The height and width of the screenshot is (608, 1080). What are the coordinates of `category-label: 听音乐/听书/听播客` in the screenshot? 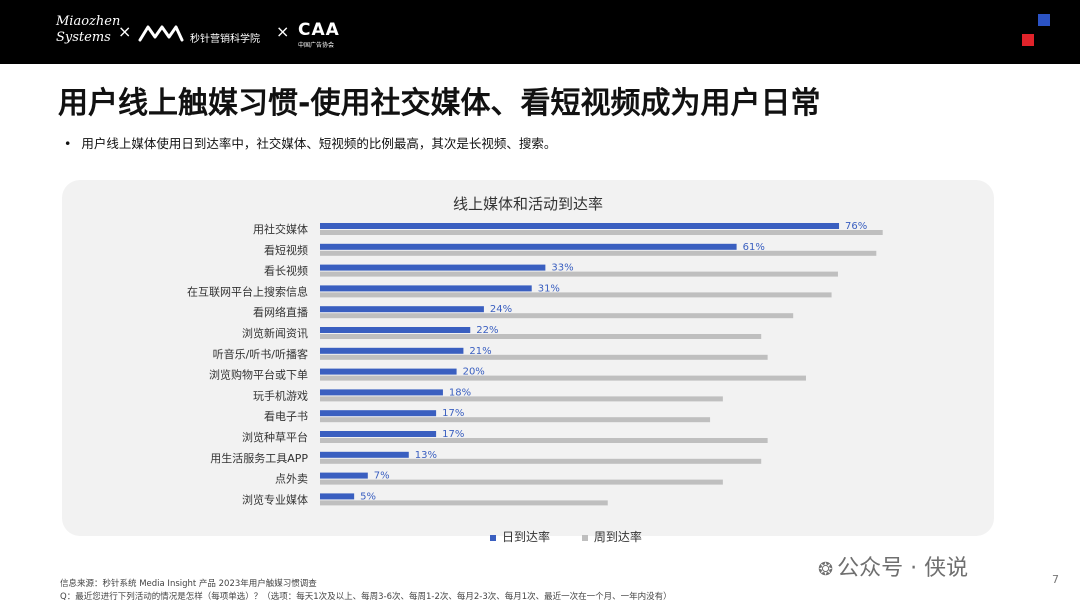 It's located at (260, 354).